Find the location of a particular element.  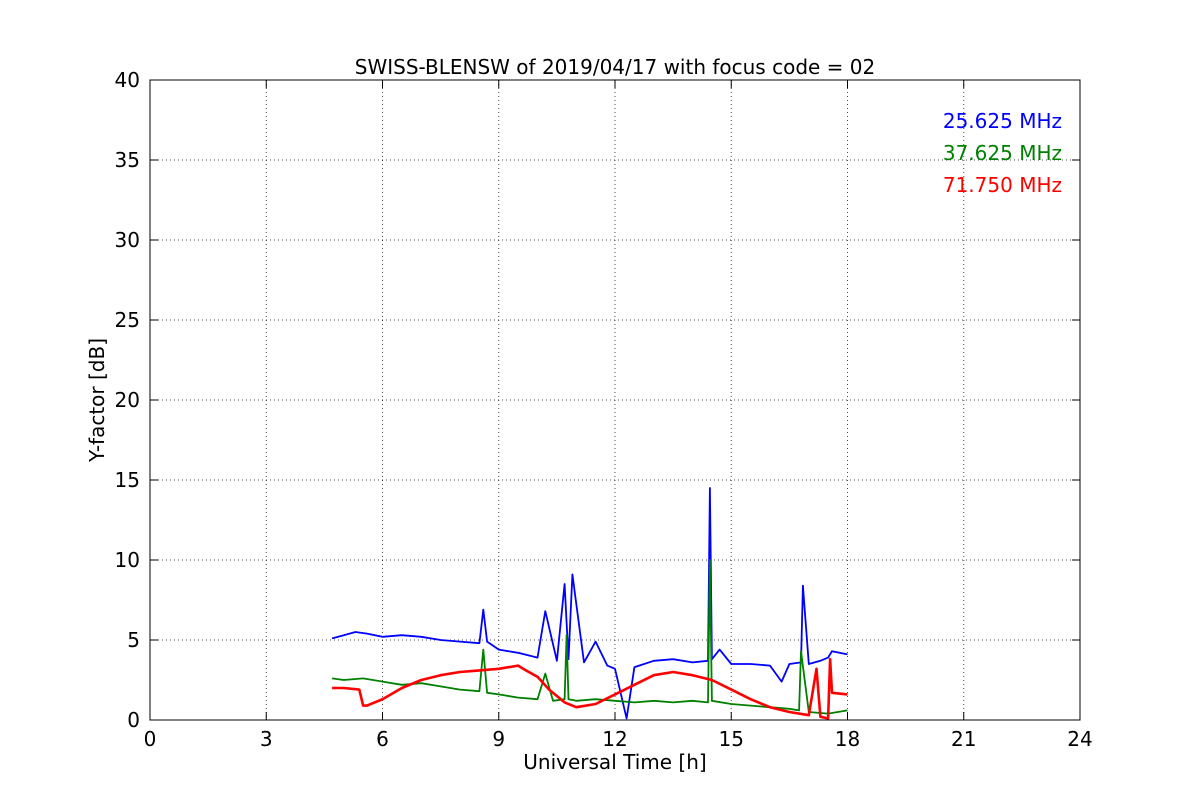

y-tick-label: 25 is located at coordinates (127, 320).